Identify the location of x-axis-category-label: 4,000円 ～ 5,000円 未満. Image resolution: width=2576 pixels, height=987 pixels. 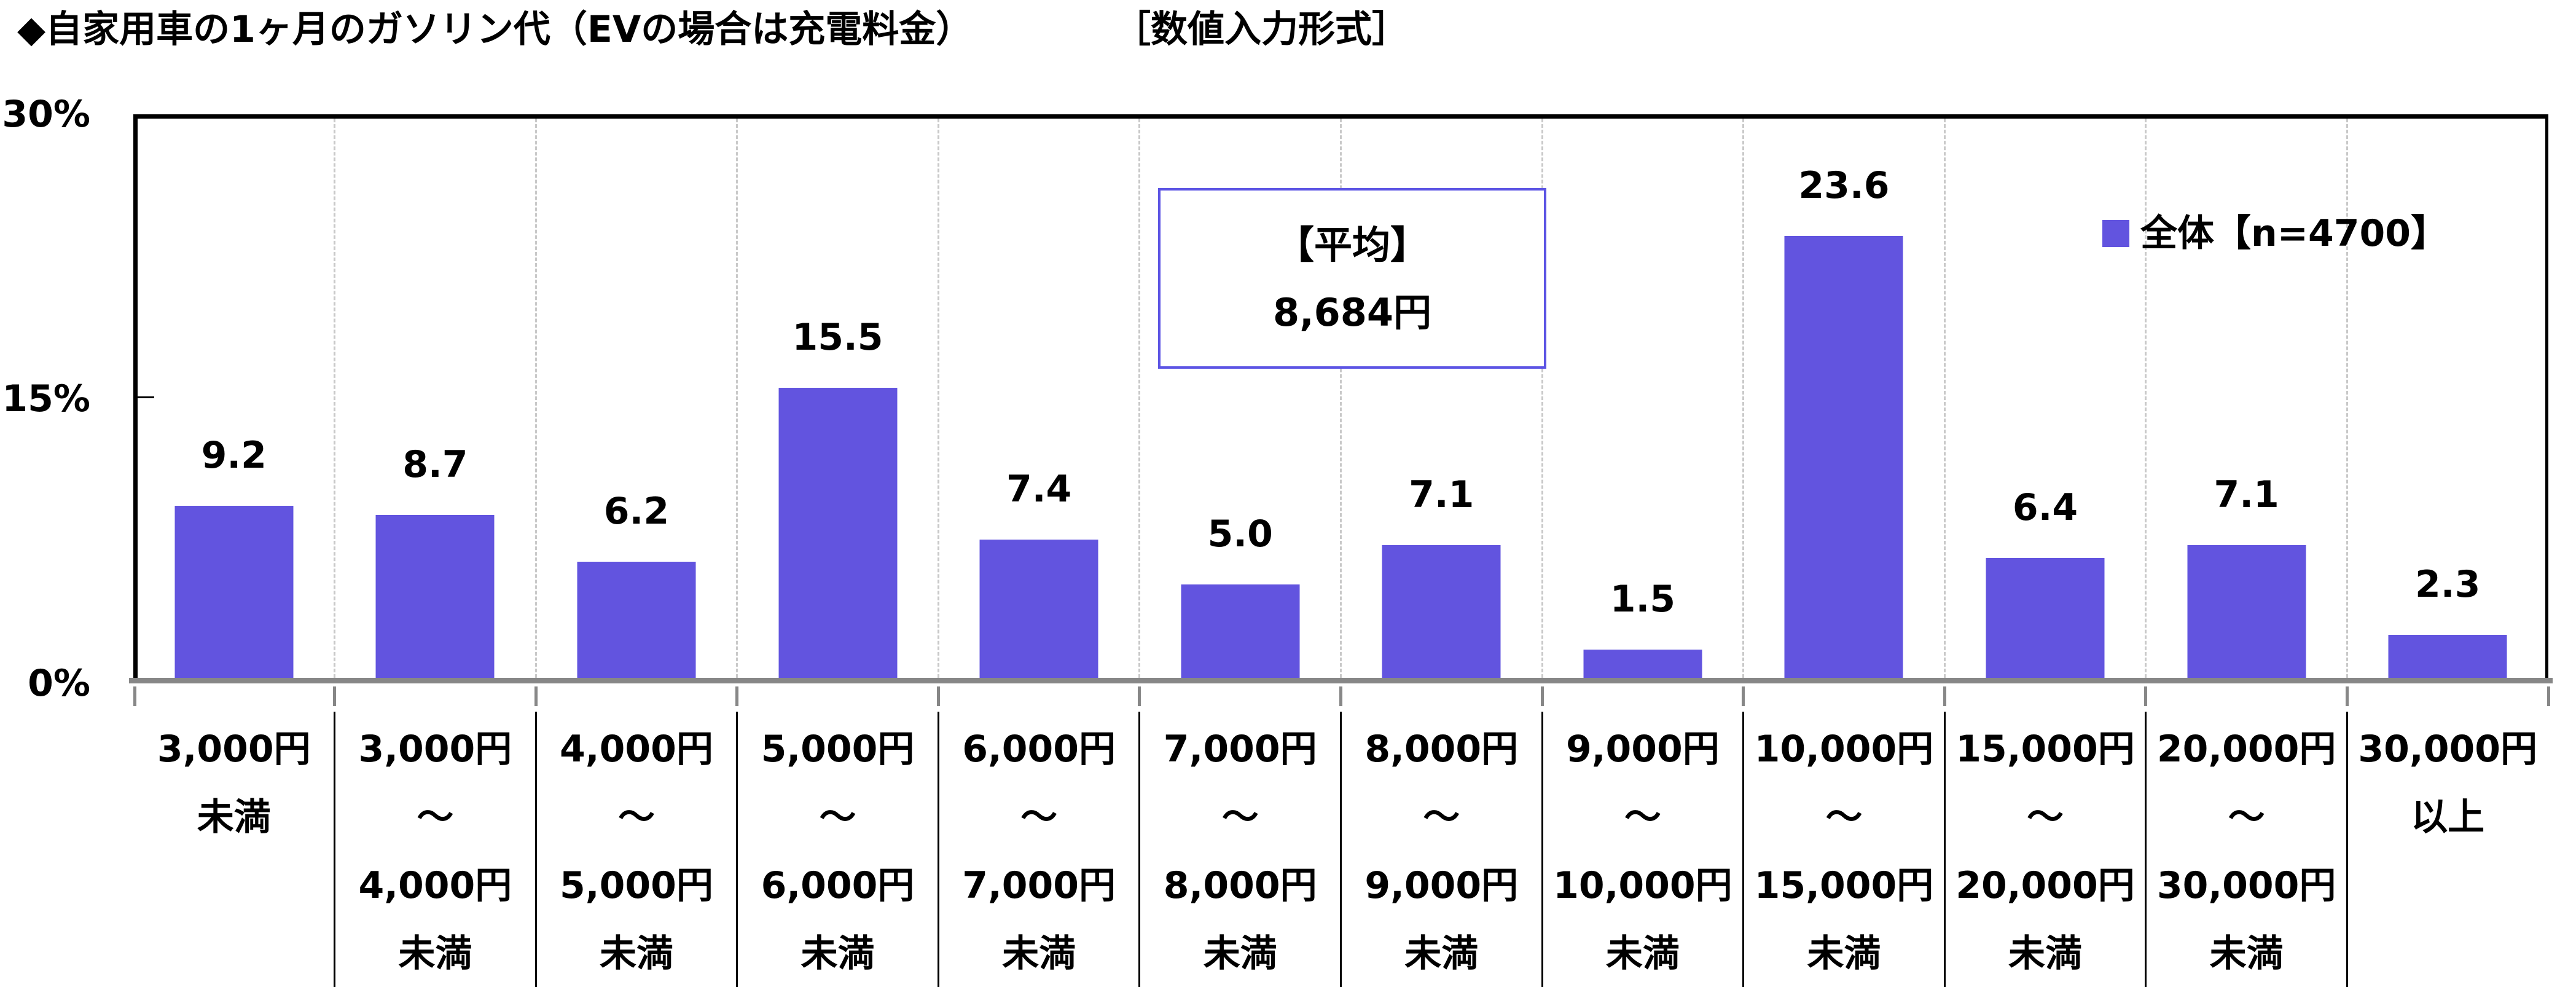
(636, 849).